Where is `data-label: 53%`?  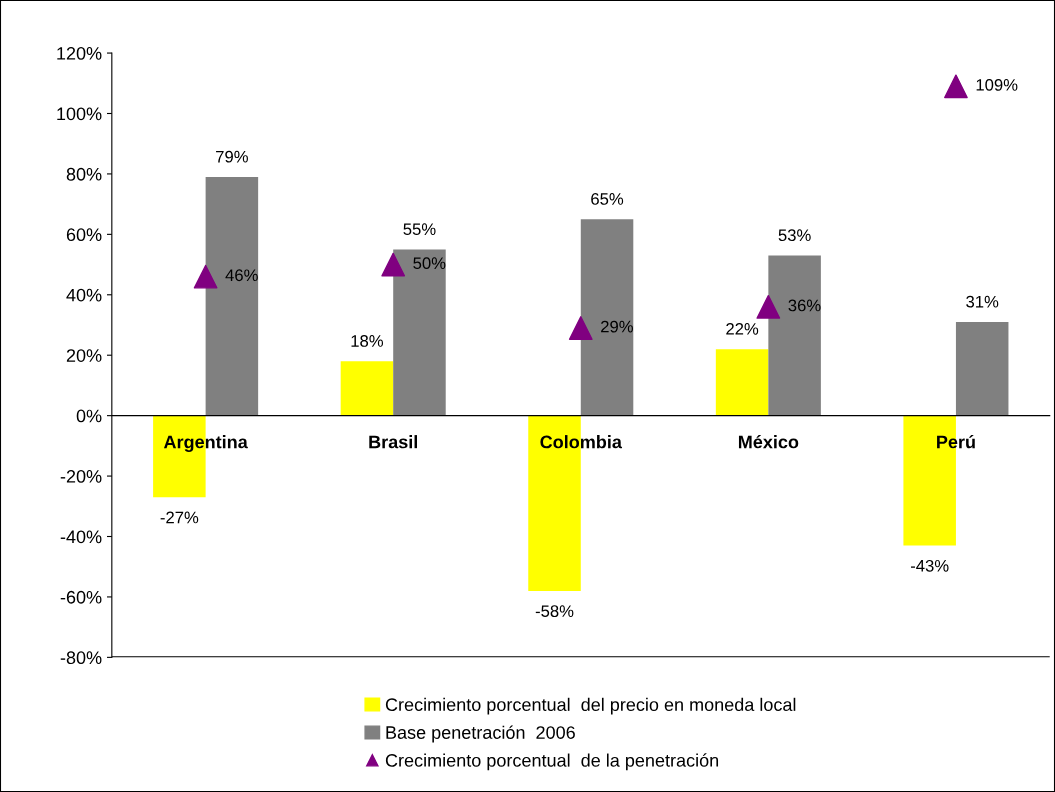 data-label: 53% is located at coordinates (794, 235).